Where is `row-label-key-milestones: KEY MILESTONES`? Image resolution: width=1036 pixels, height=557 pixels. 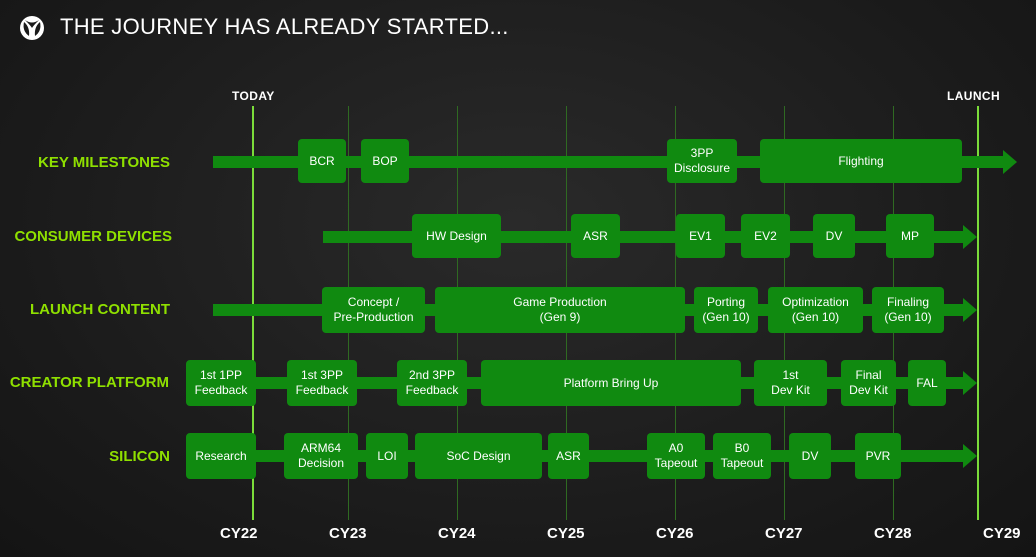
row-label-key-milestones: KEY MILESTONES is located at coordinates (104, 162).